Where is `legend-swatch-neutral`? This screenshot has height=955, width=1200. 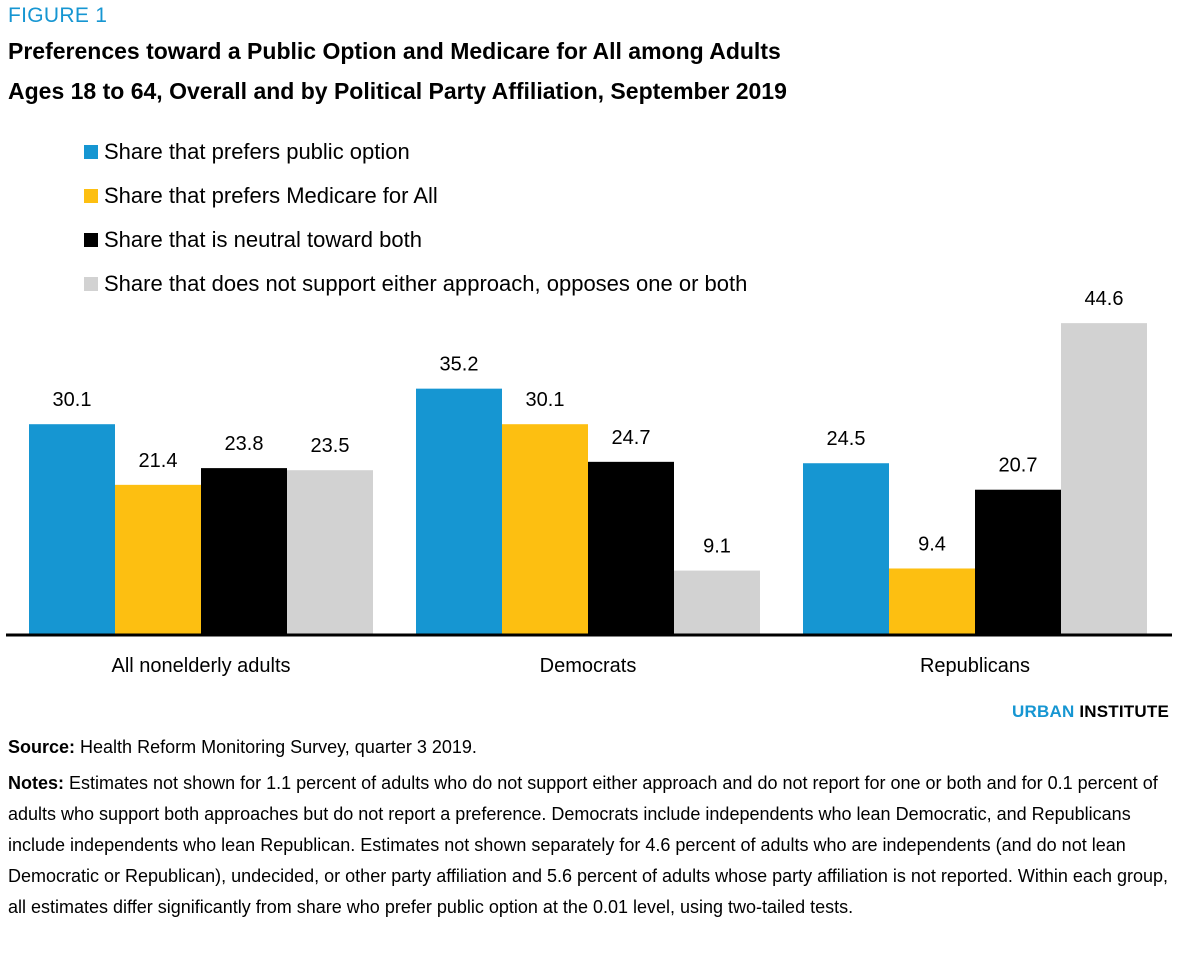 legend-swatch-neutral is located at coordinates (91, 240).